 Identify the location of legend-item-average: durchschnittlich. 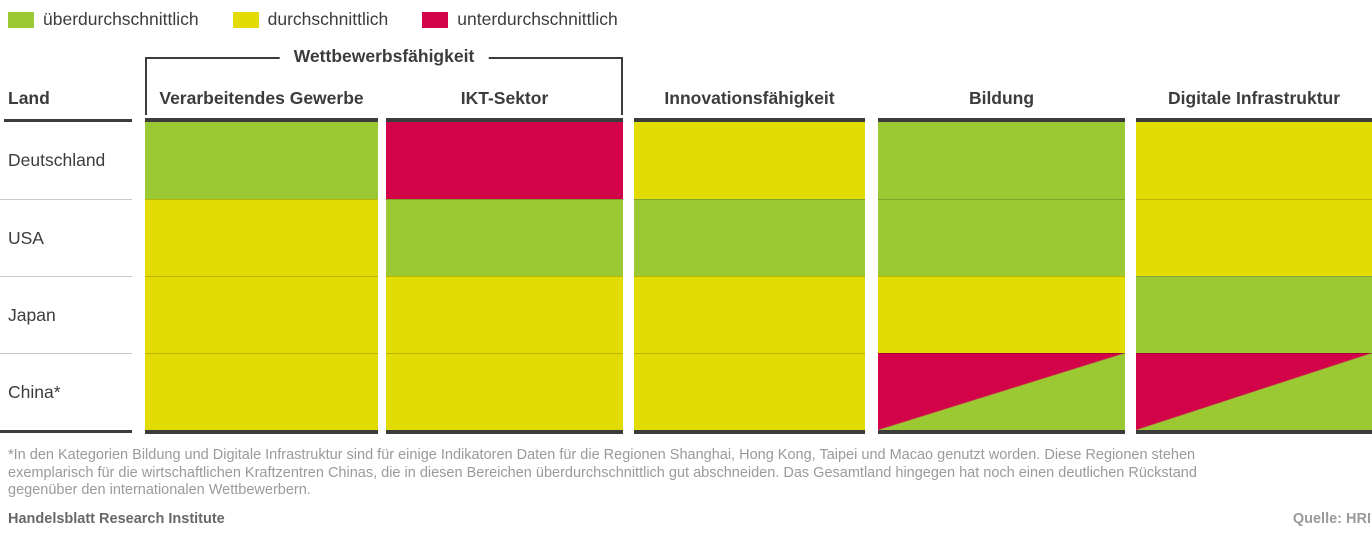
(310, 19).